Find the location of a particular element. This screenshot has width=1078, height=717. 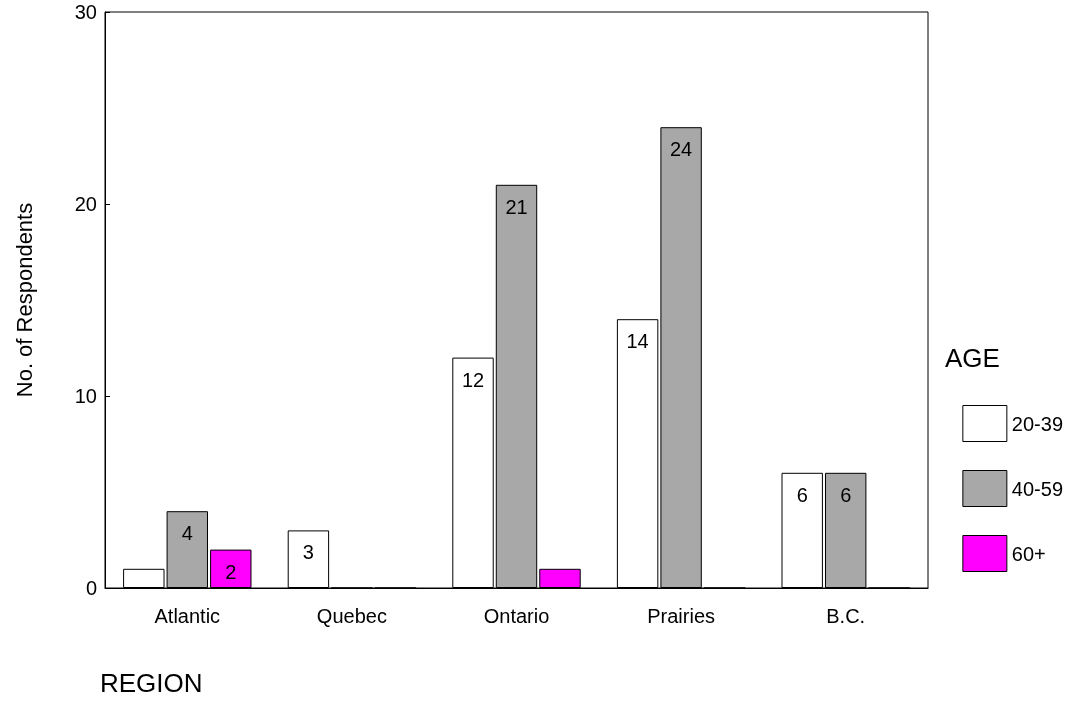

data-label: 4 is located at coordinates (187, 533).